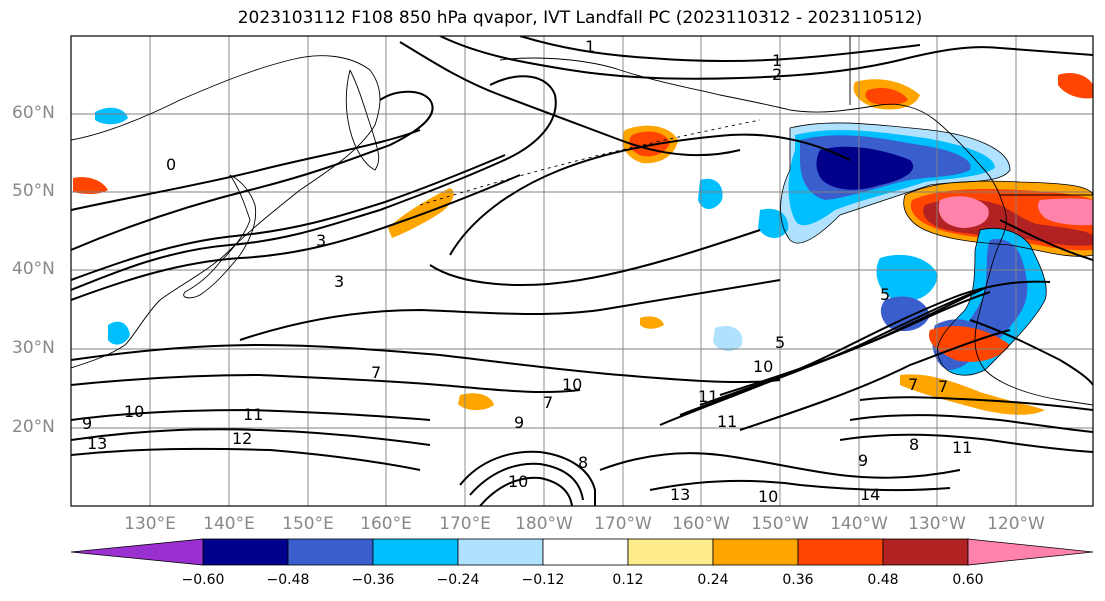 The height and width of the screenshot is (601, 1105). Describe the element at coordinates (886, 96) in the screenshot. I see `positive-anomaly-alaska-core` at that location.